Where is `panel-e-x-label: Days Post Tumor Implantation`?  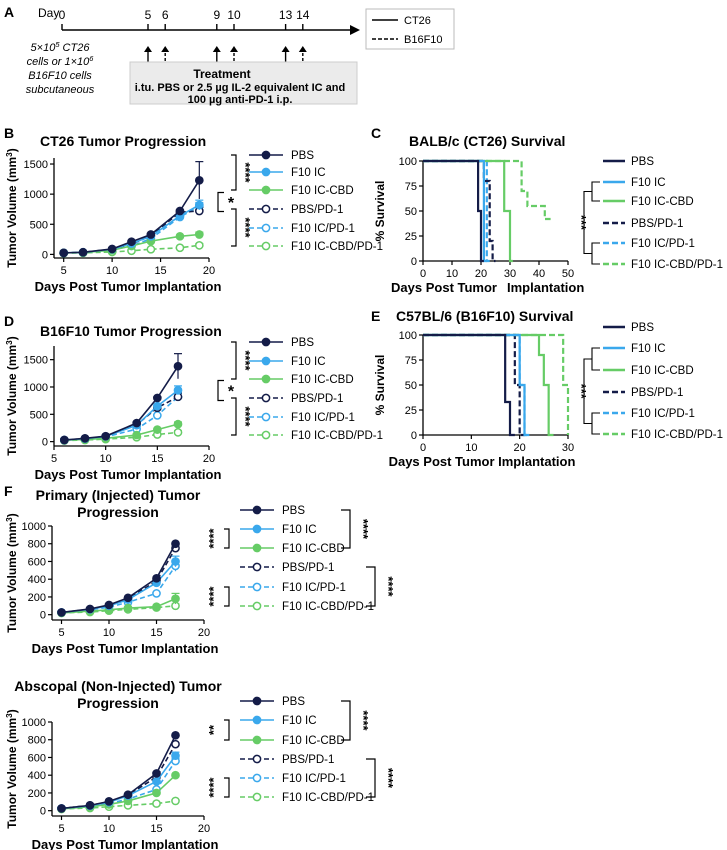 panel-e-x-label: Days Post Tumor Implantation is located at coordinates (482, 461).